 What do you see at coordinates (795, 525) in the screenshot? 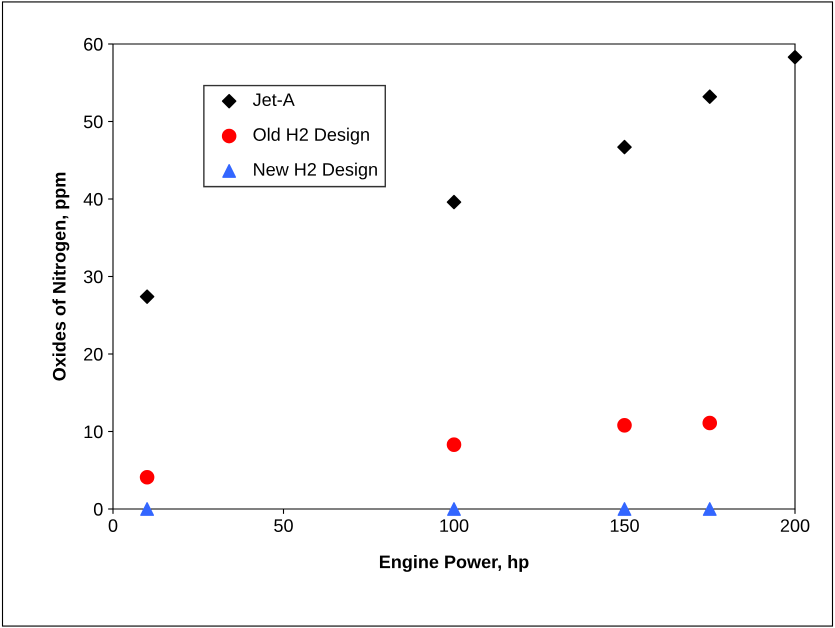
I see `x-tick-label: 200` at bounding box center [795, 525].